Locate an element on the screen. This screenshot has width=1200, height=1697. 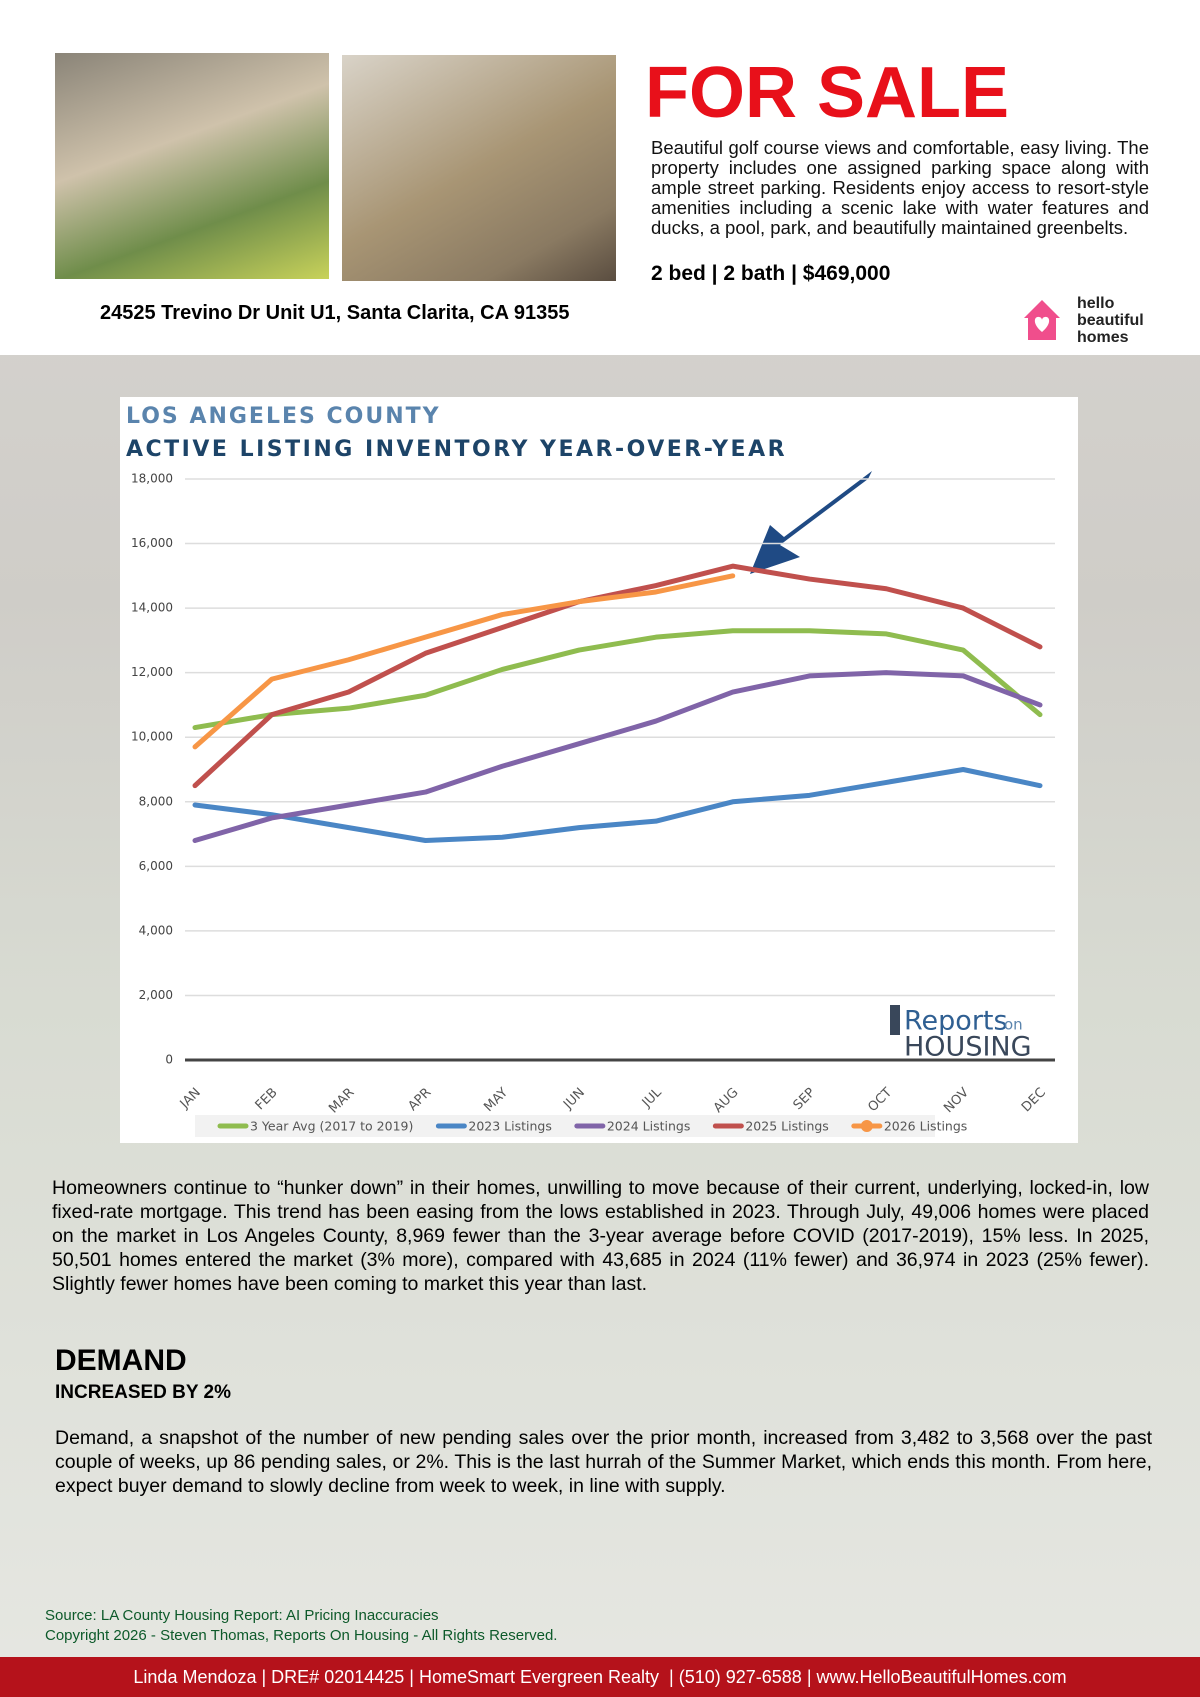
y-tick-label: 14,000 is located at coordinates (152, 608).